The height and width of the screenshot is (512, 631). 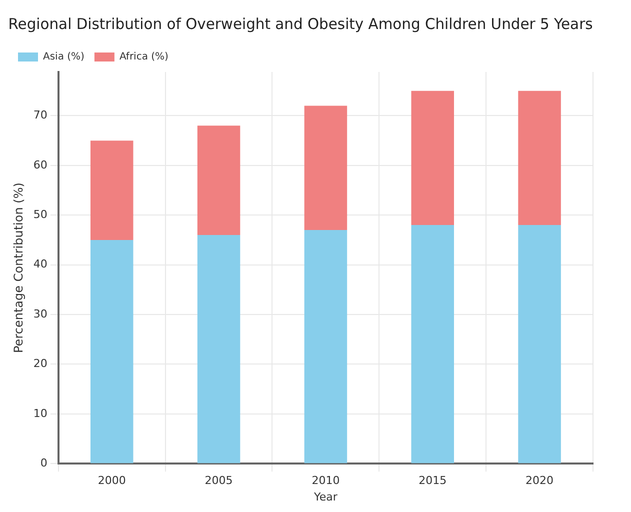 What do you see at coordinates (540, 481) in the screenshot?
I see `x-tick-label: 2020` at bounding box center [540, 481].